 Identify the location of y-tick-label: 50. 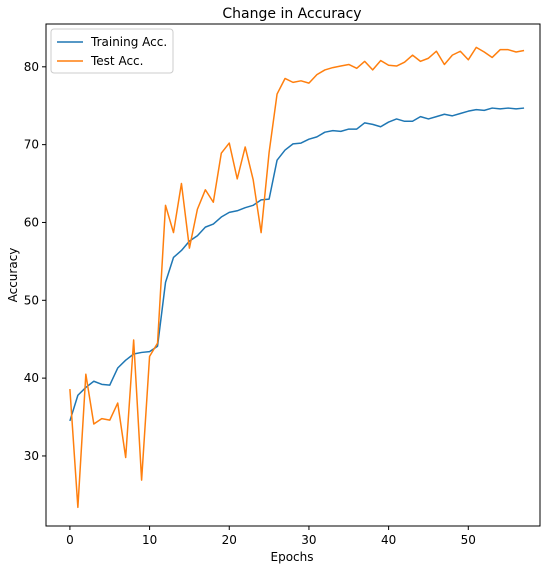
(31, 300).